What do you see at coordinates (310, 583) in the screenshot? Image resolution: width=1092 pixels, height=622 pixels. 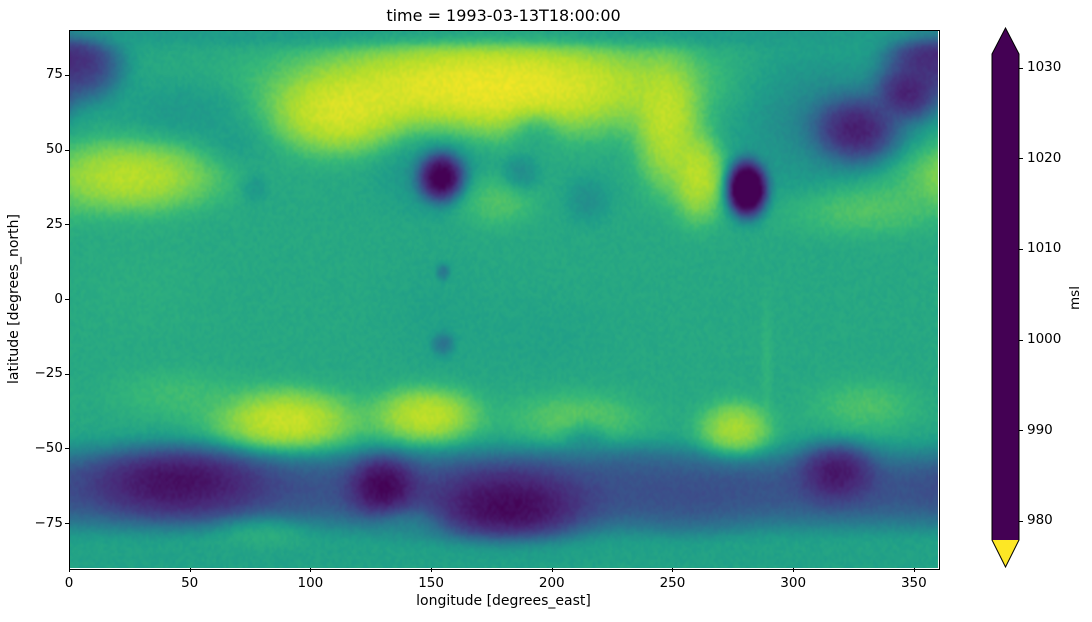 I see `x-tick-label: 100` at bounding box center [310, 583].